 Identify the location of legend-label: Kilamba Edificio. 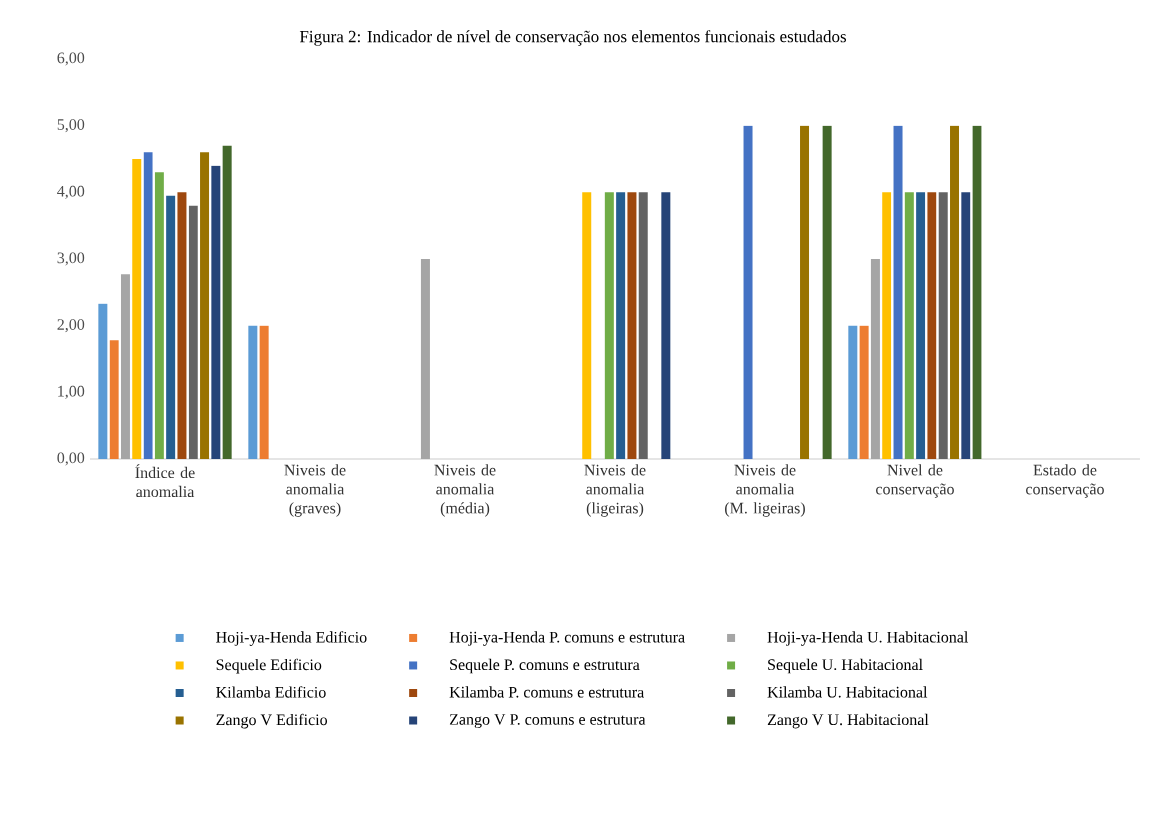
(271, 692).